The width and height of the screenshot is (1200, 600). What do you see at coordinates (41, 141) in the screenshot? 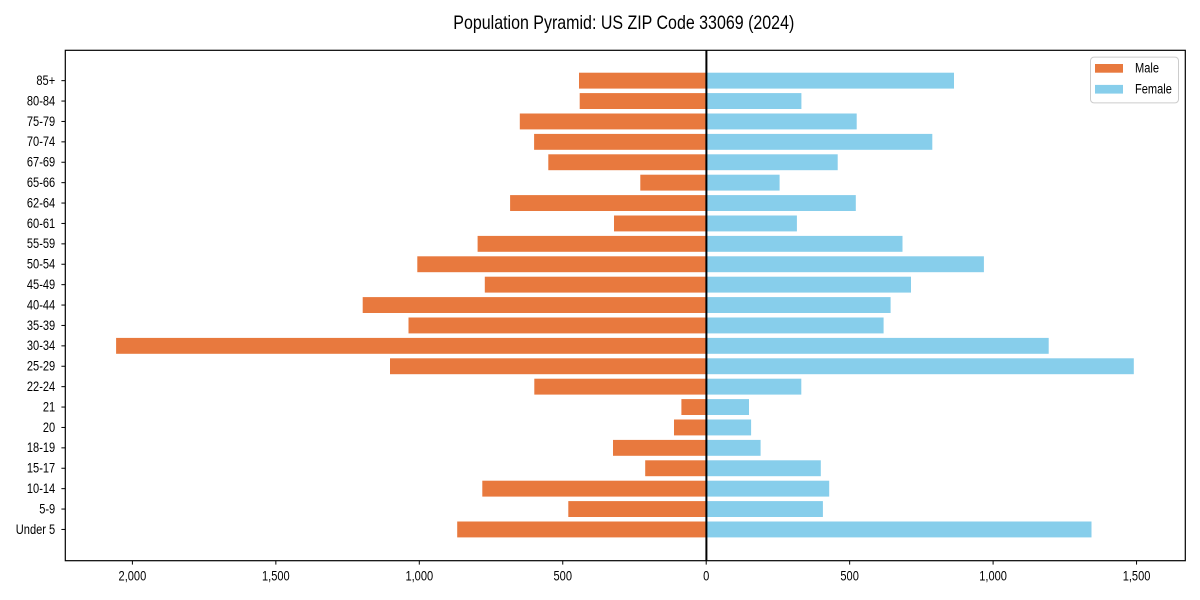
I see `svg-text: 70-74` at bounding box center [41, 141].